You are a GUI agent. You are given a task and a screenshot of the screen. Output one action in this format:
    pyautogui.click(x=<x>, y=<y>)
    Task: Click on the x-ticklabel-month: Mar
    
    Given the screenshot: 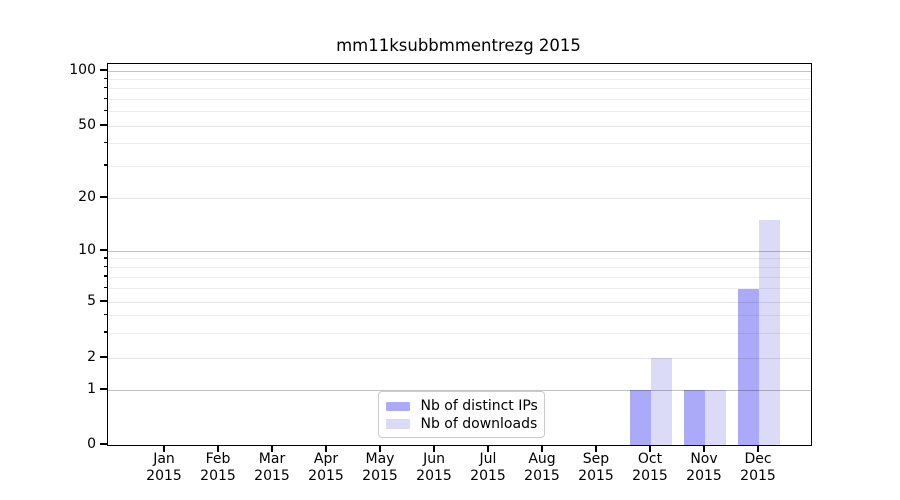 What is the action you would take?
    pyautogui.click(x=272, y=459)
    